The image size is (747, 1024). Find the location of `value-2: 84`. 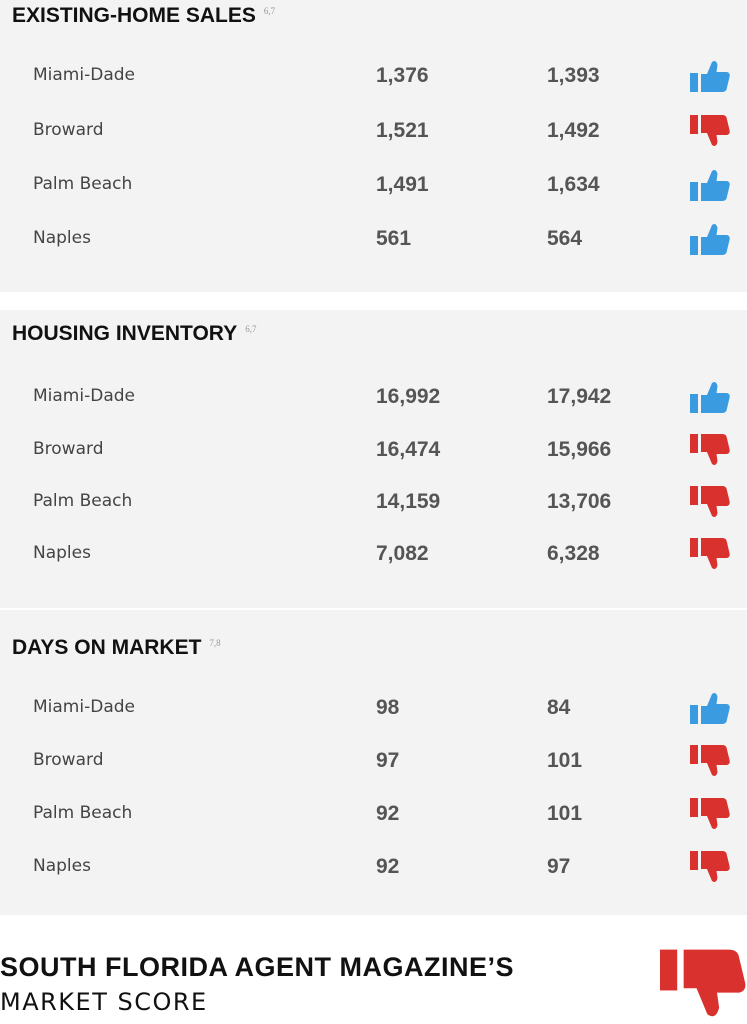

value-2: 84 is located at coordinates (559, 707).